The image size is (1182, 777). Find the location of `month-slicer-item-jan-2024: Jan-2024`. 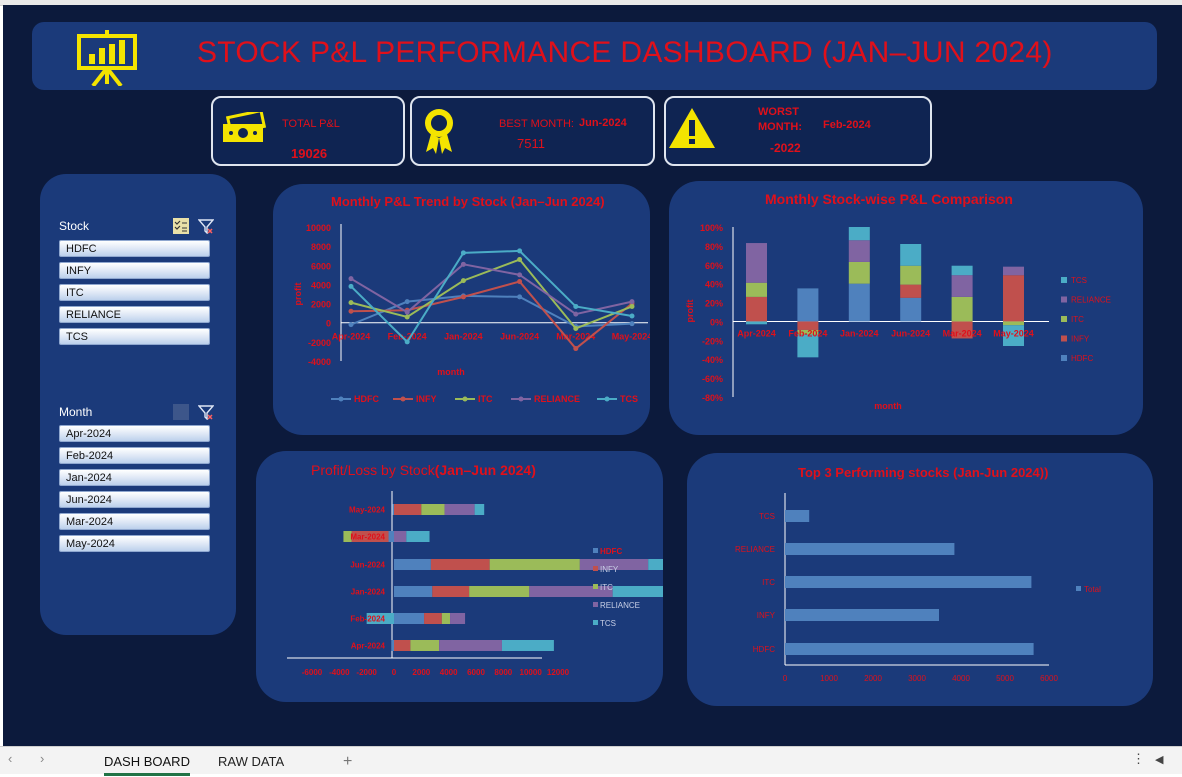

month-slicer-item-jan-2024: Jan-2024 is located at coordinates (134, 477).